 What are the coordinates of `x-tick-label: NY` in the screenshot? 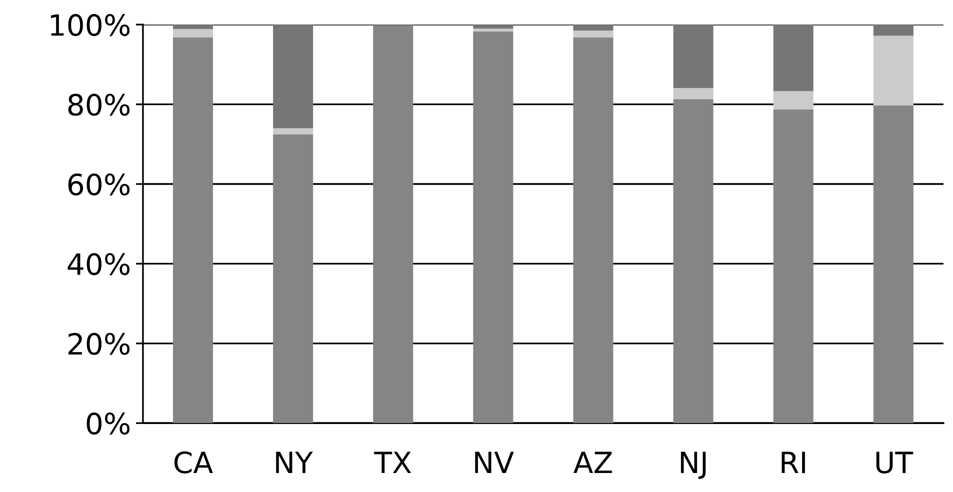 It's located at (294, 463).